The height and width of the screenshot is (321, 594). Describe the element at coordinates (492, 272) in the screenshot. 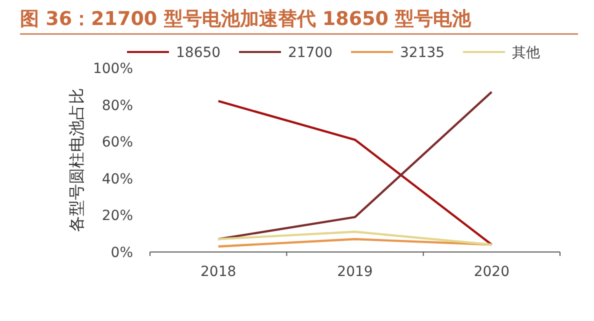

I see `x-tick-label: 2020` at that location.